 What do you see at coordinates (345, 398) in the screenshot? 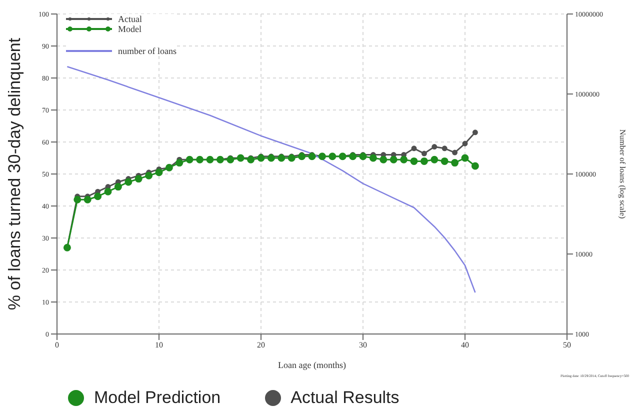
I see `text: Actual Results` at bounding box center [345, 398].